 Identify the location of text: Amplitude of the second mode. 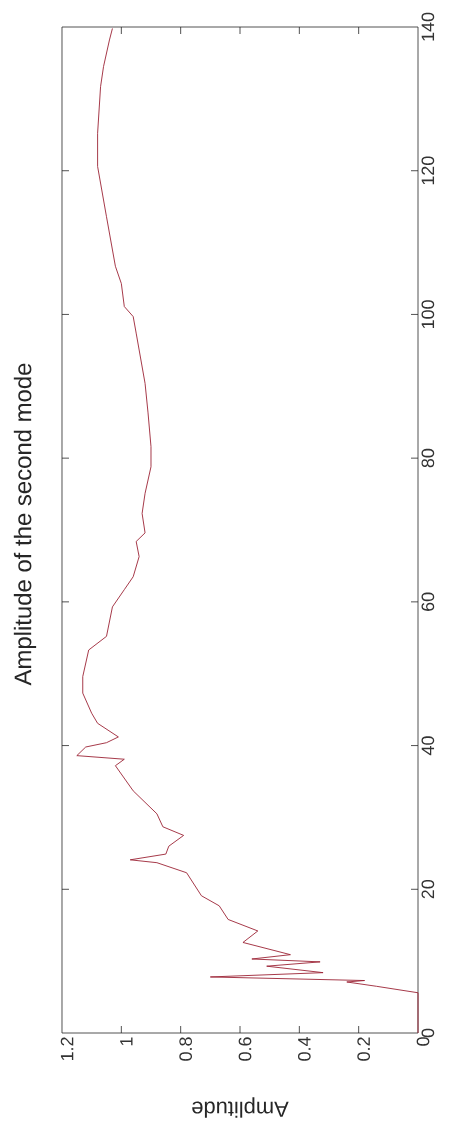
(25, 524).